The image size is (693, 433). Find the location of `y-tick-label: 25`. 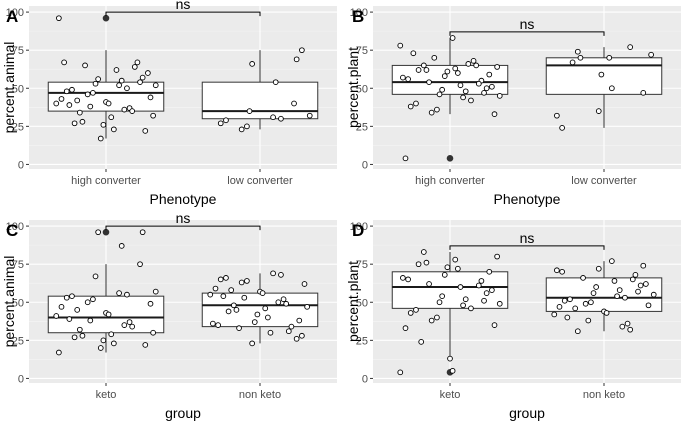

y-tick-label: 25 is located at coordinates (362, 341).